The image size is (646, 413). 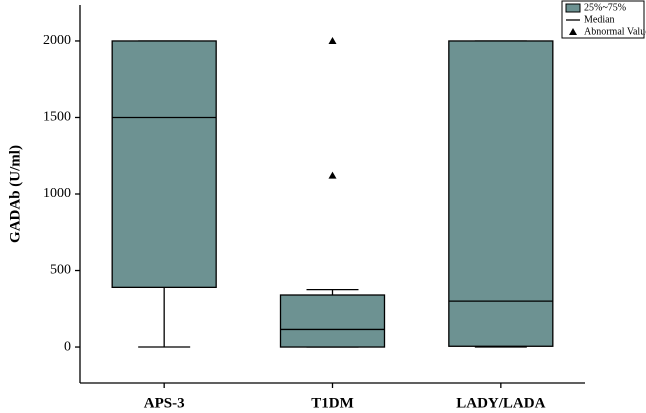 What do you see at coordinates (615, 31) in the screenshot?
I see `legend-label: Abnormal Value` at bounding box center [615, 31].